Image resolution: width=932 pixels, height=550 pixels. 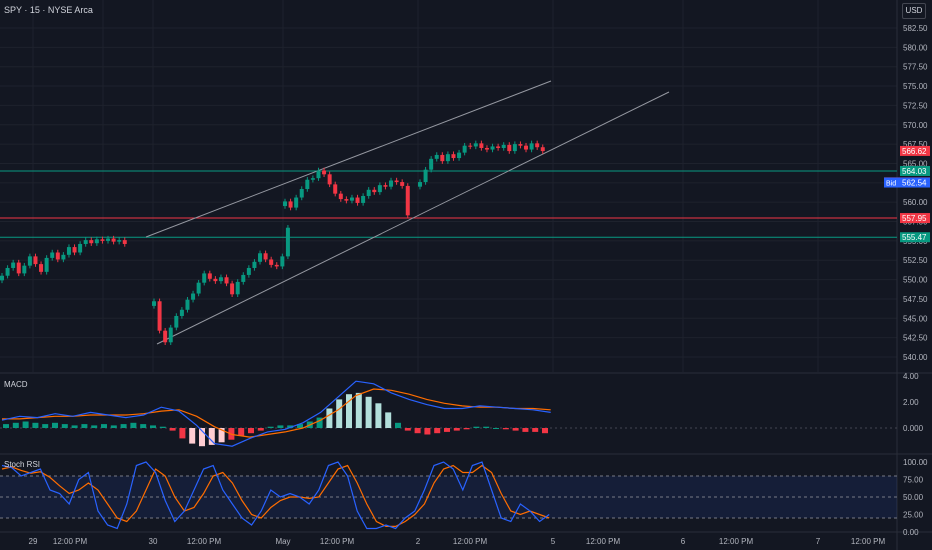 I want to click on macd-line, so click(x=276, y=413).